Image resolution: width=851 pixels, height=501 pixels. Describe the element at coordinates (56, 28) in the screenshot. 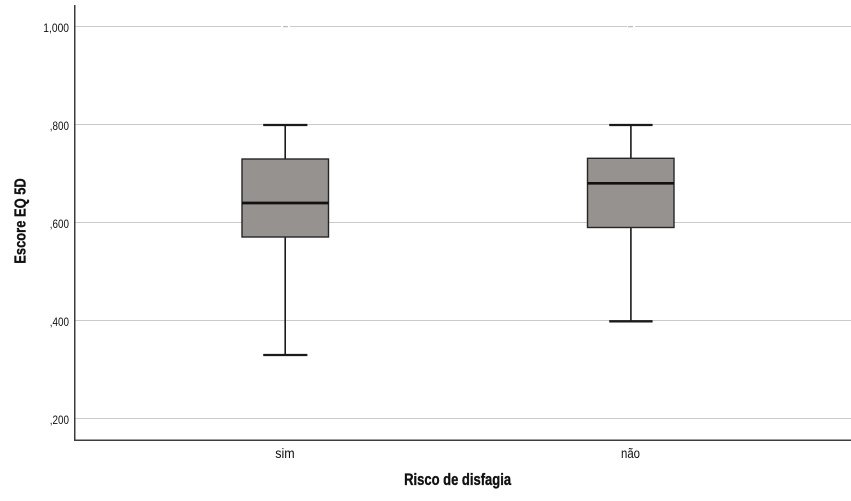

I see `svg-text: 1,000` at that location.